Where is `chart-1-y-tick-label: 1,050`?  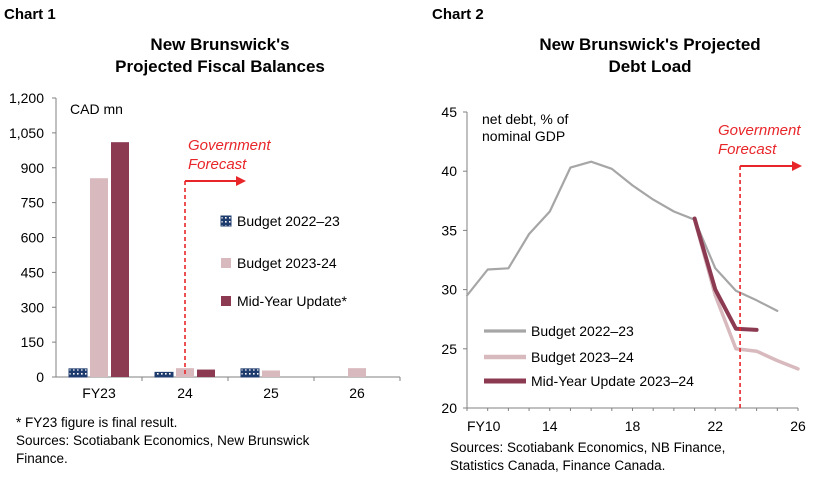 chart-1-y-tick-label: 1,050 is located at coordinates (26, 133).